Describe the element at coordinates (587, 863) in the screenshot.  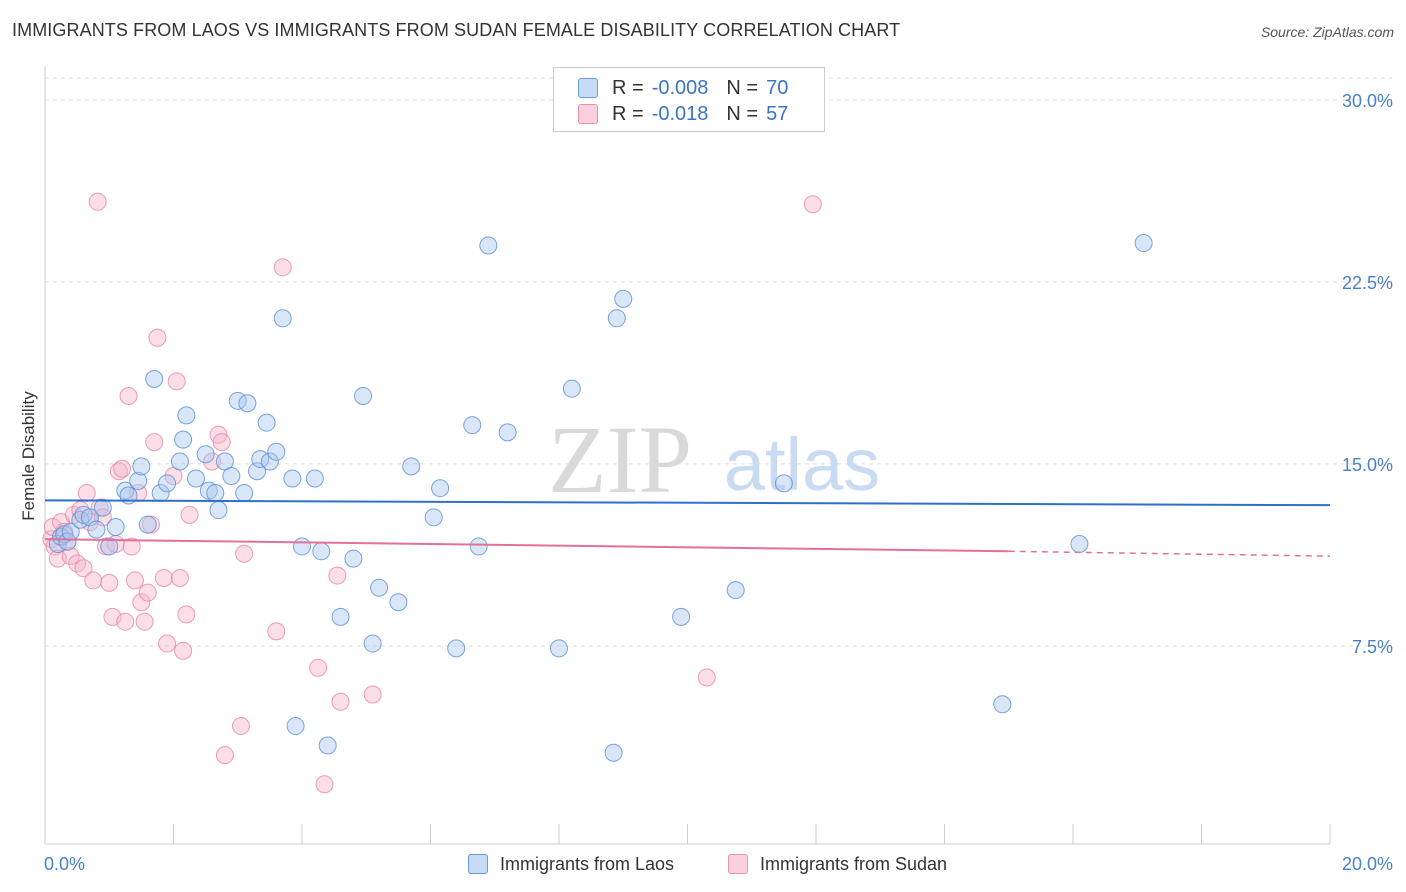
I see `bottom-laos-label: Immigrants from Laos` at that location.